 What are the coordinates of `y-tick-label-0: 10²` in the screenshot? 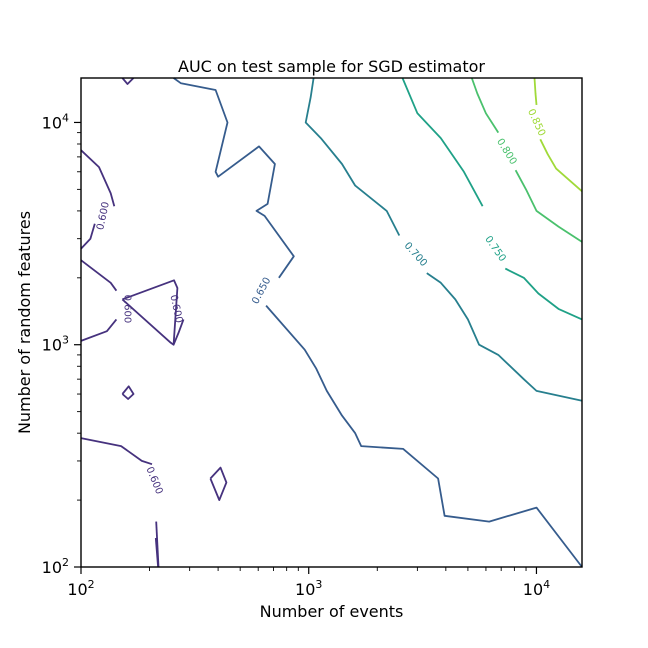 It's located at (55, 566).